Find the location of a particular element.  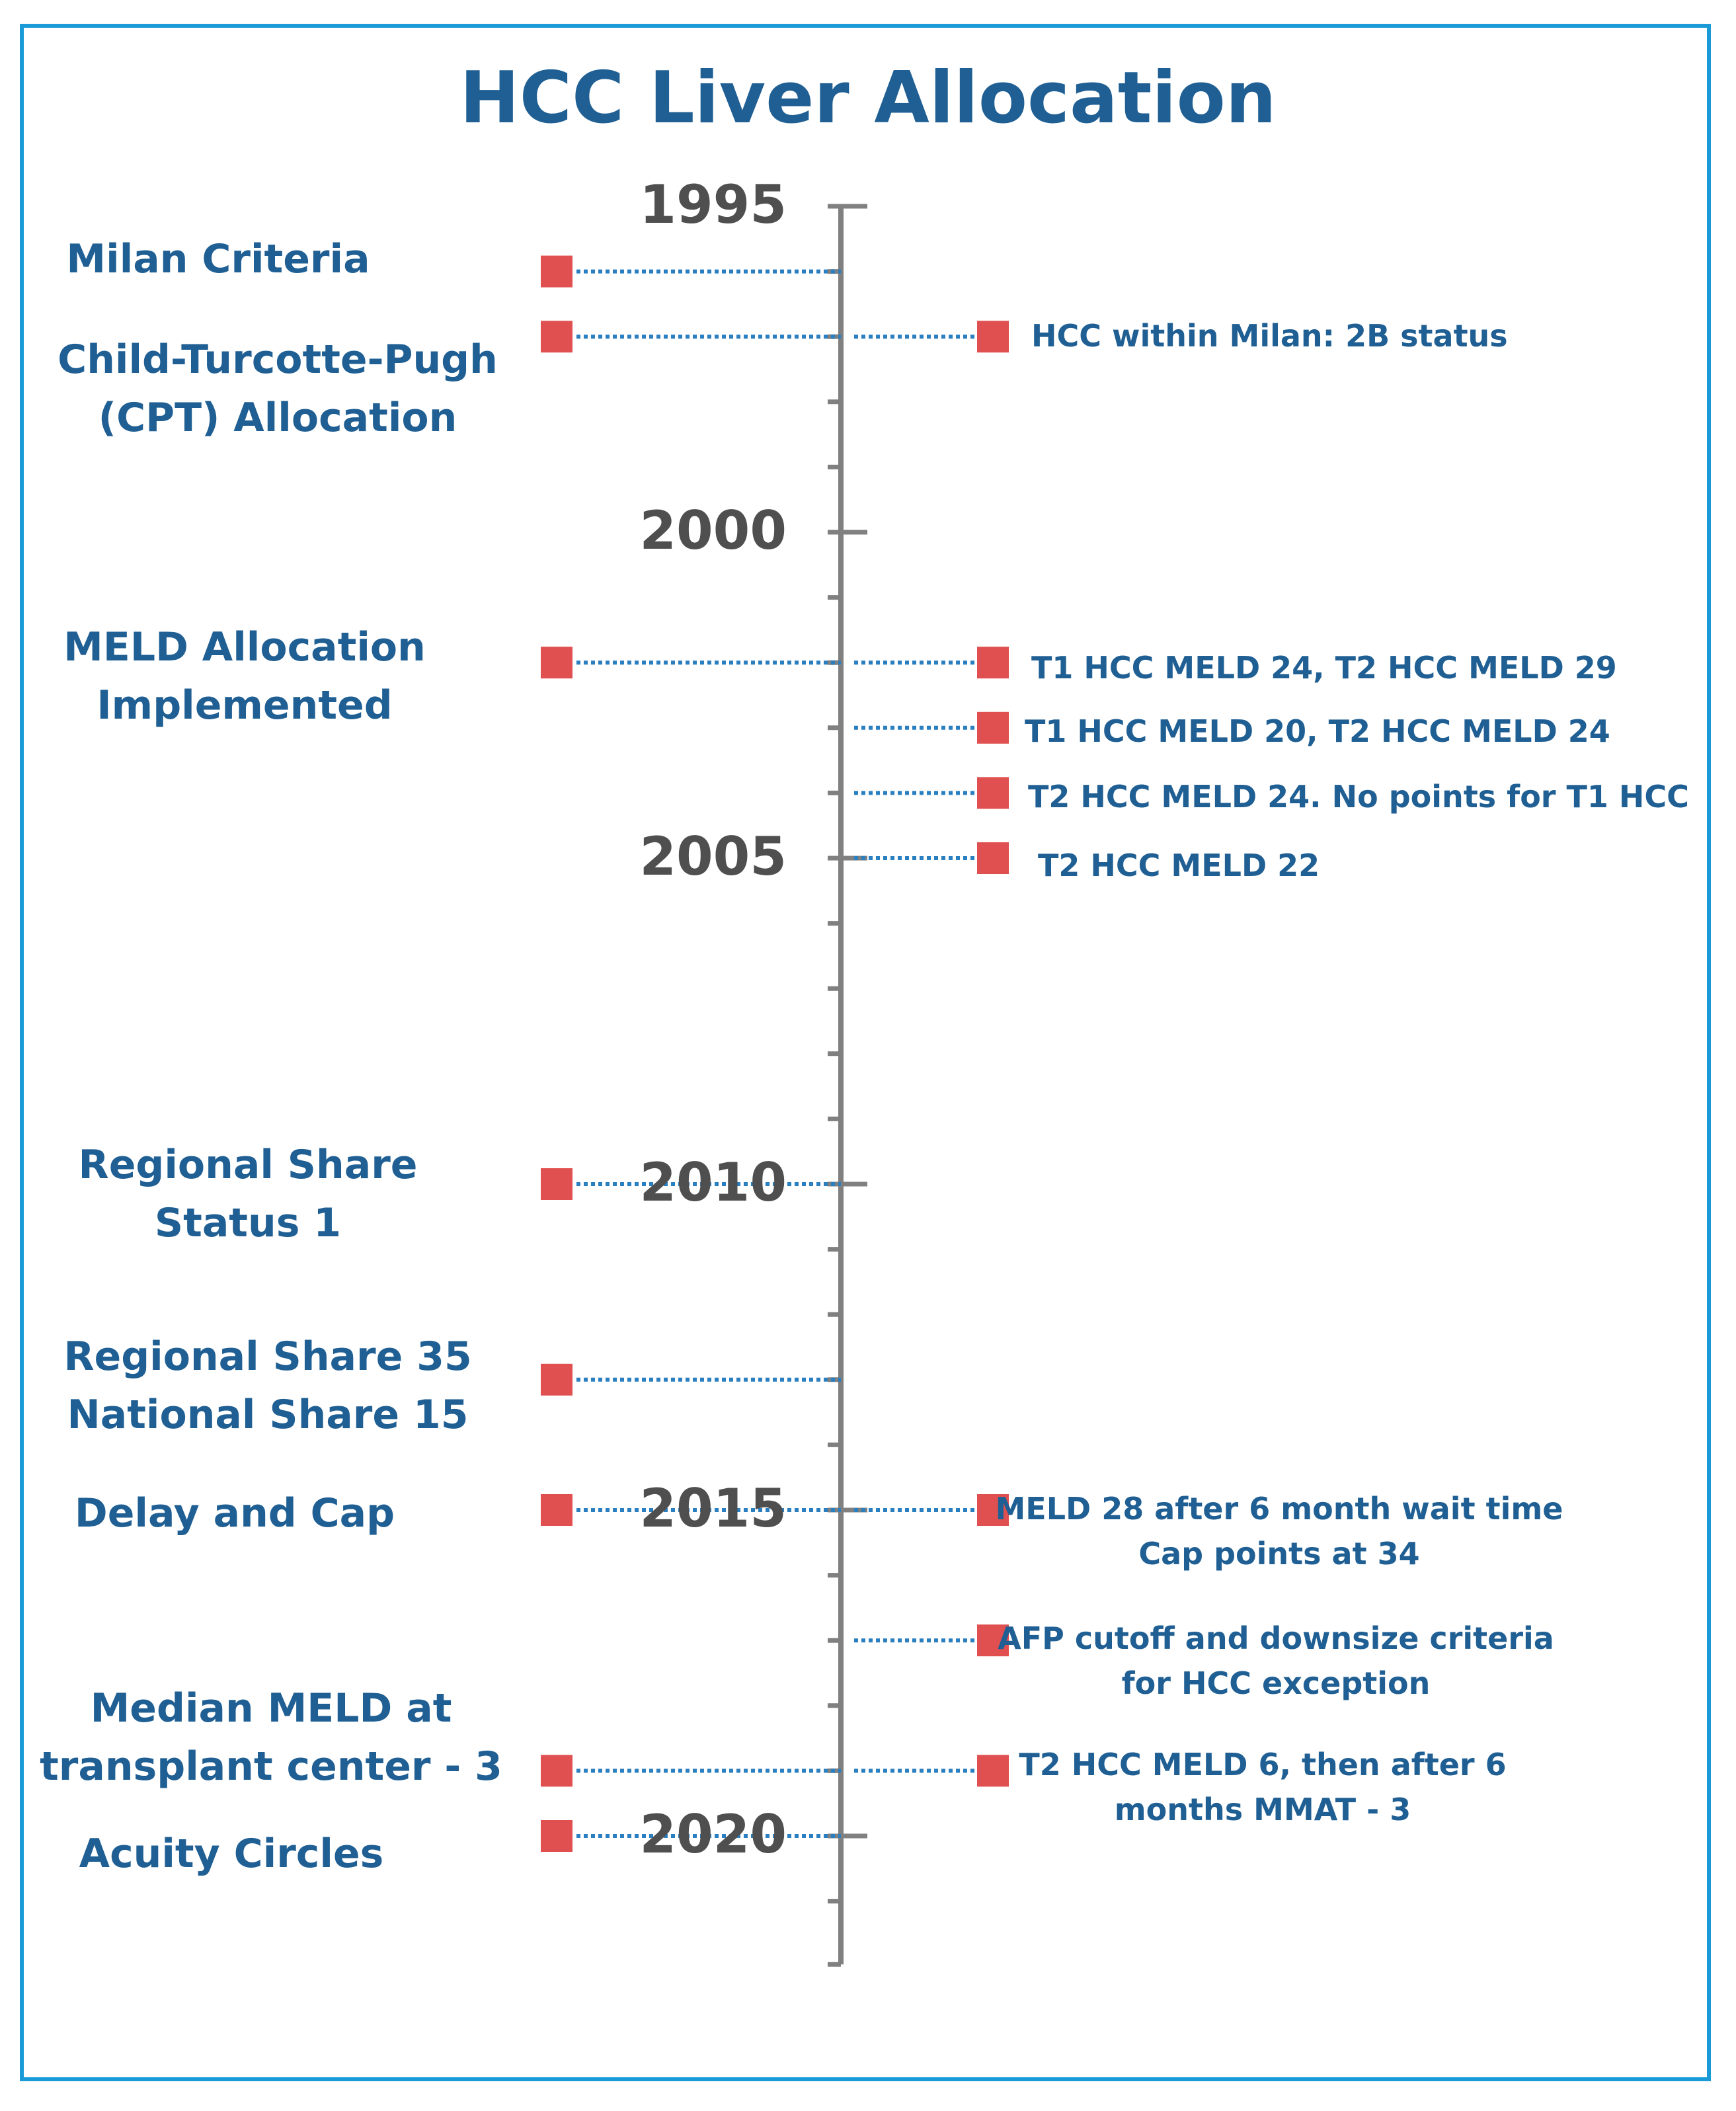

right-event-line: AFP cutoff and downsize criteria is located at coordinates (1276, 1638).